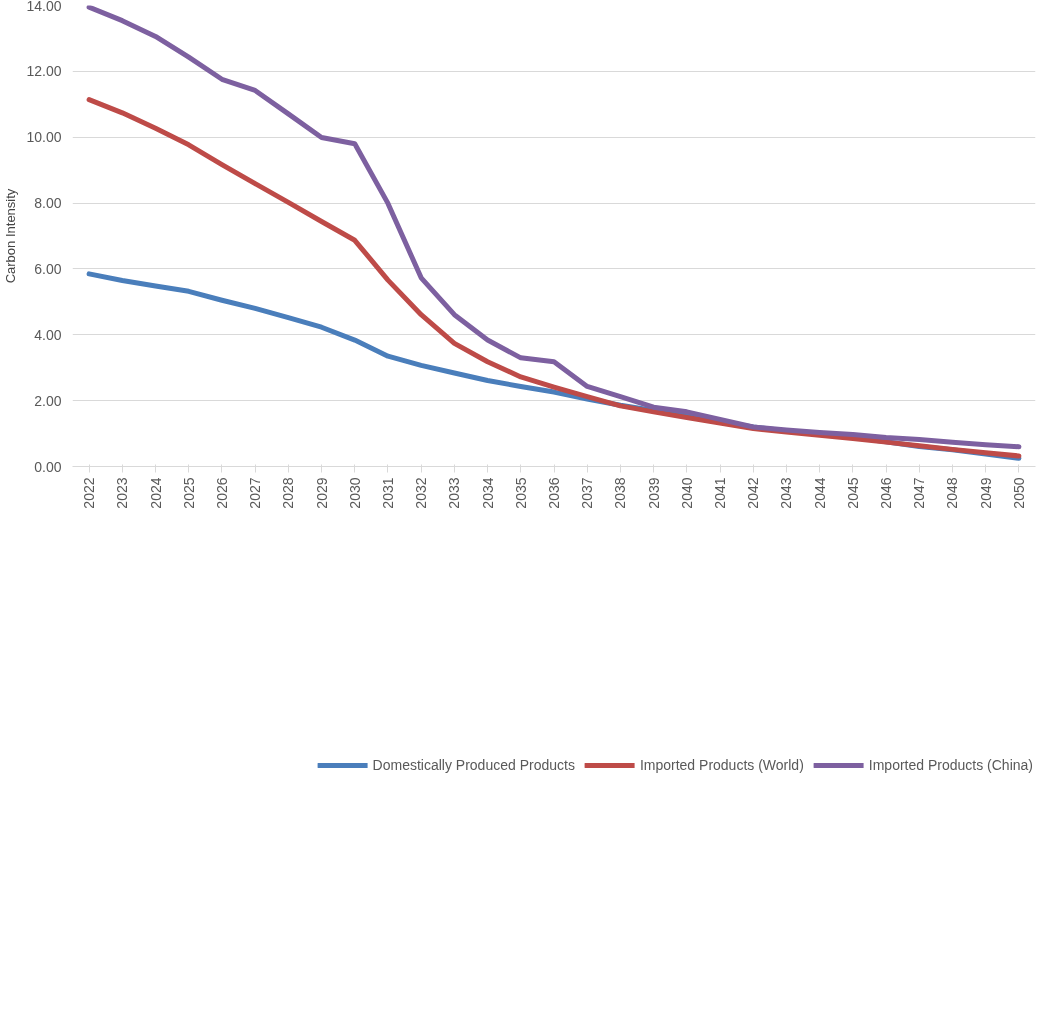 The image size is (1042, 1022). I want to click on y-tick-label: 2.00, so click(48, 400).